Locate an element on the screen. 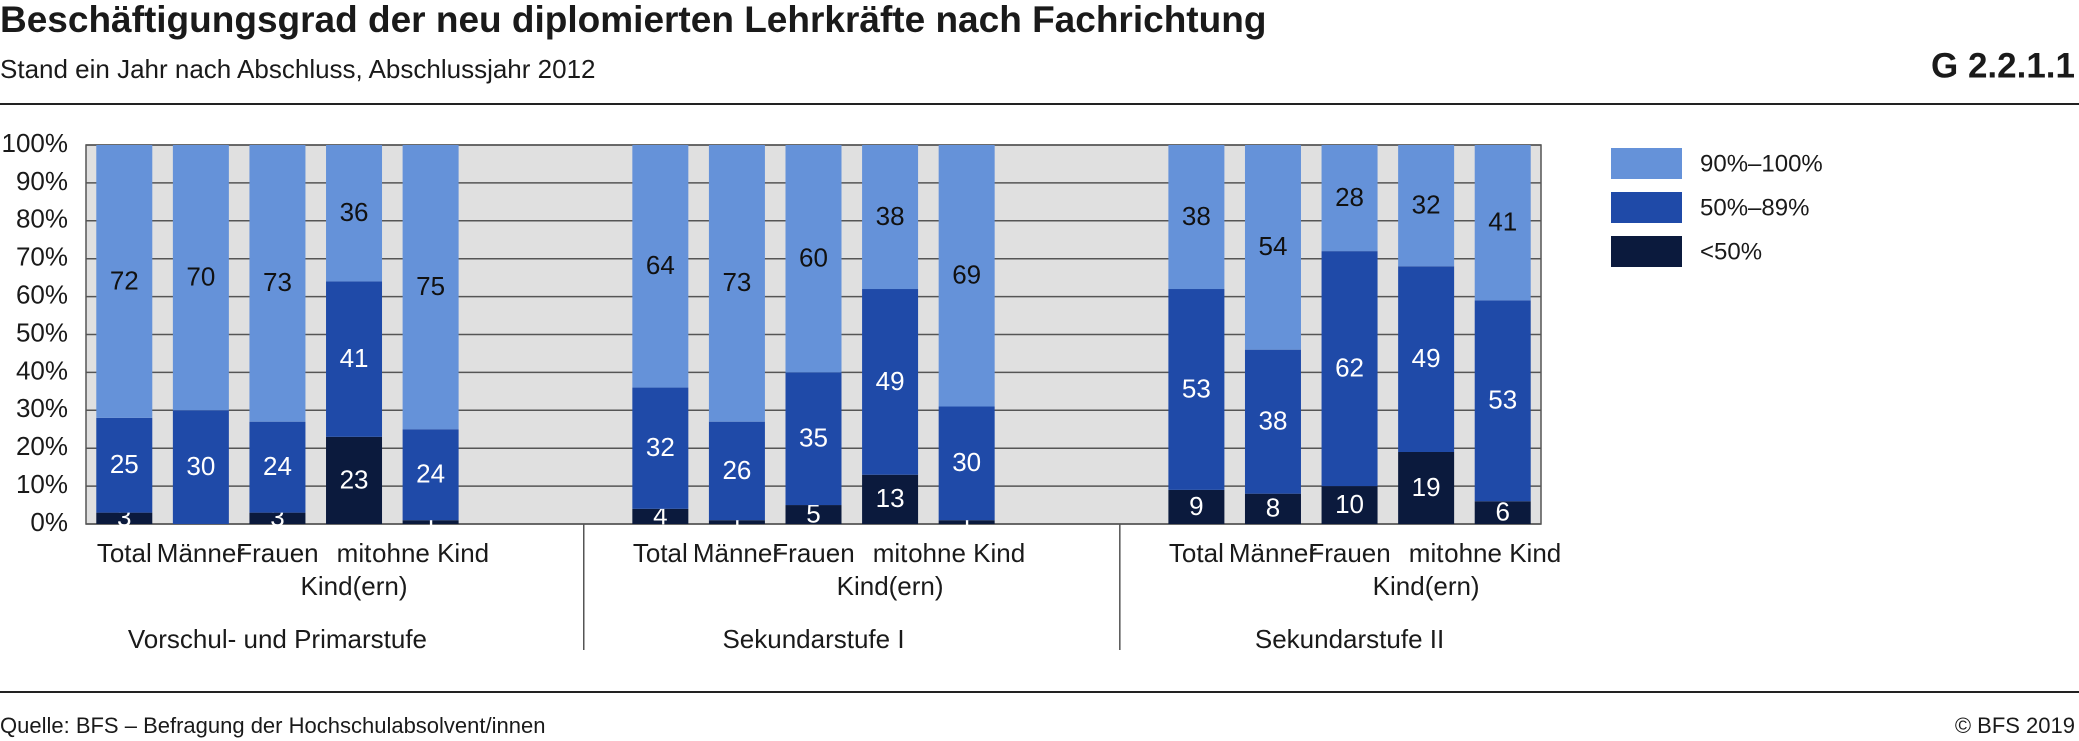  data-label: 5 is located at coordinates (813, 513).